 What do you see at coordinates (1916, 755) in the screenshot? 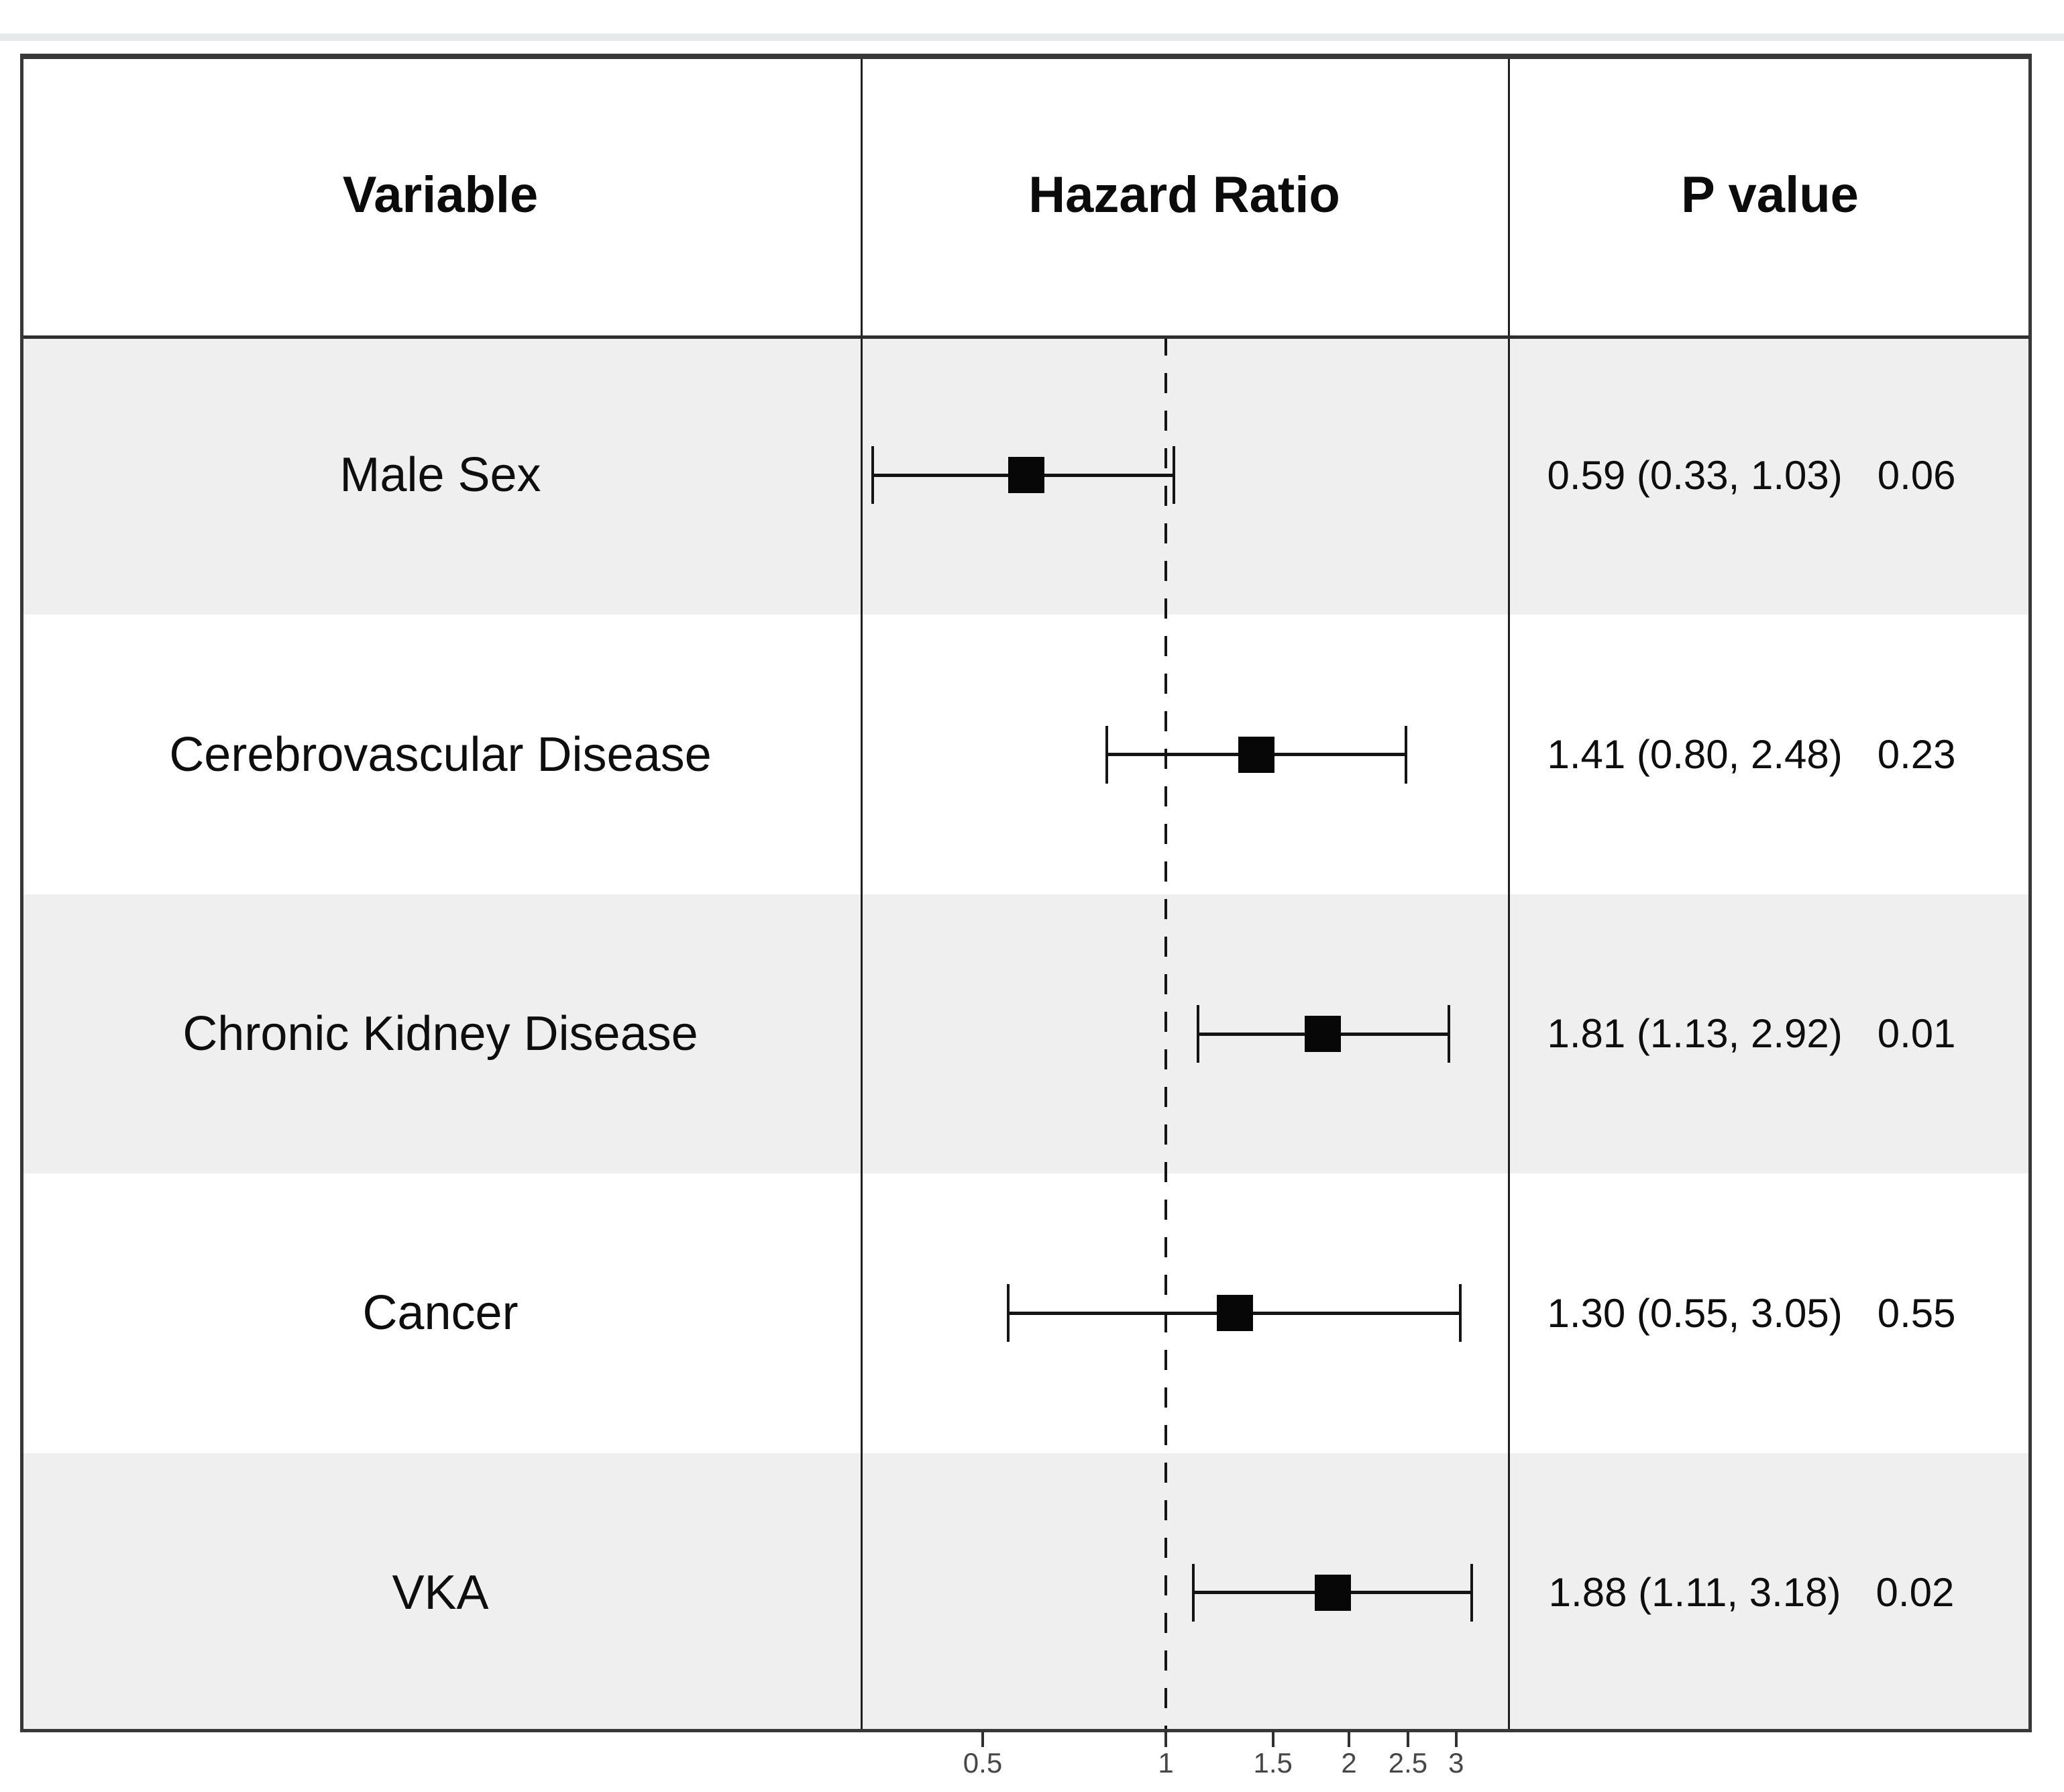
I see `p-value-text: 0.23` at bounding box center [1916, 755].